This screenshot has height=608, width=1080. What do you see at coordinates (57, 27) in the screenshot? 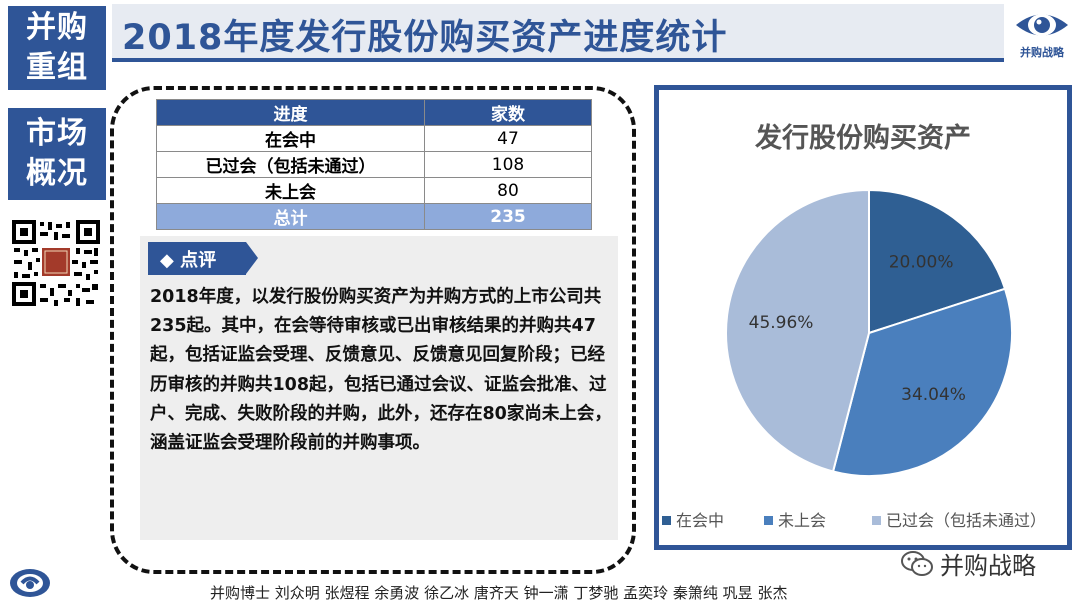
I see `nav-section-merger-line1: 并购` at bounding box center [57, 27].